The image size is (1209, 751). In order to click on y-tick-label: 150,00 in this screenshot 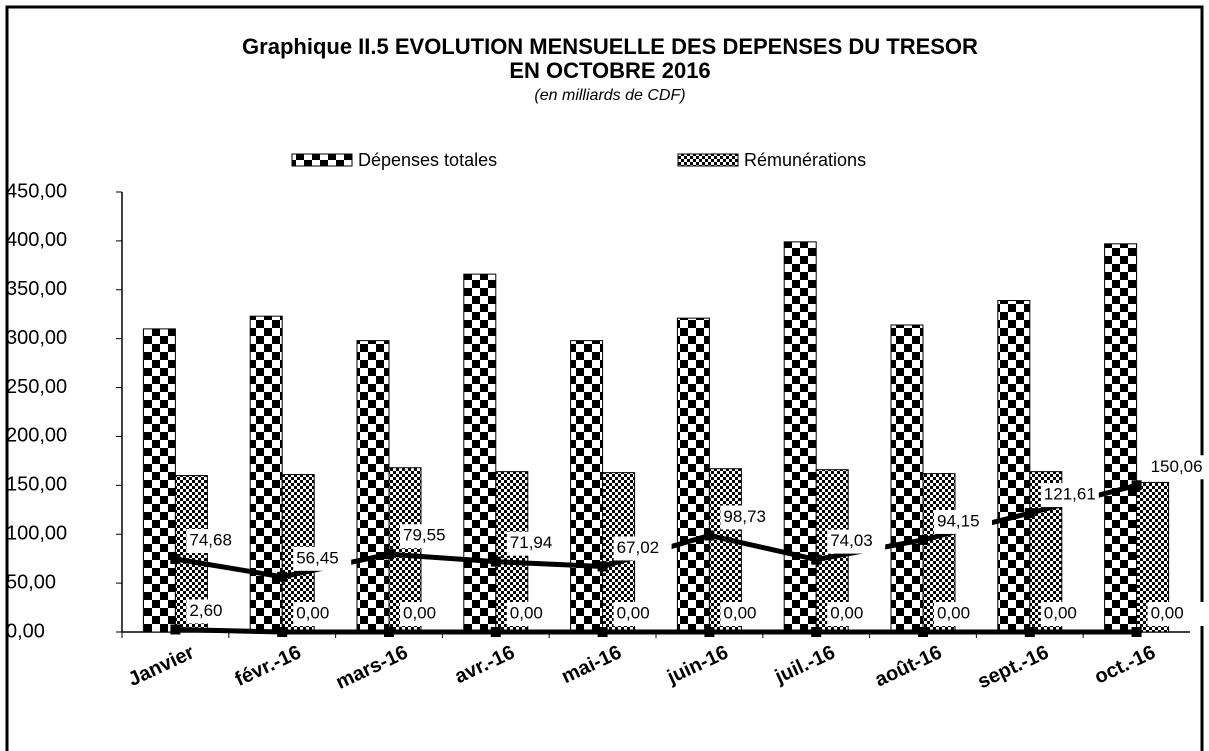, I will do `click(36, 485)`.